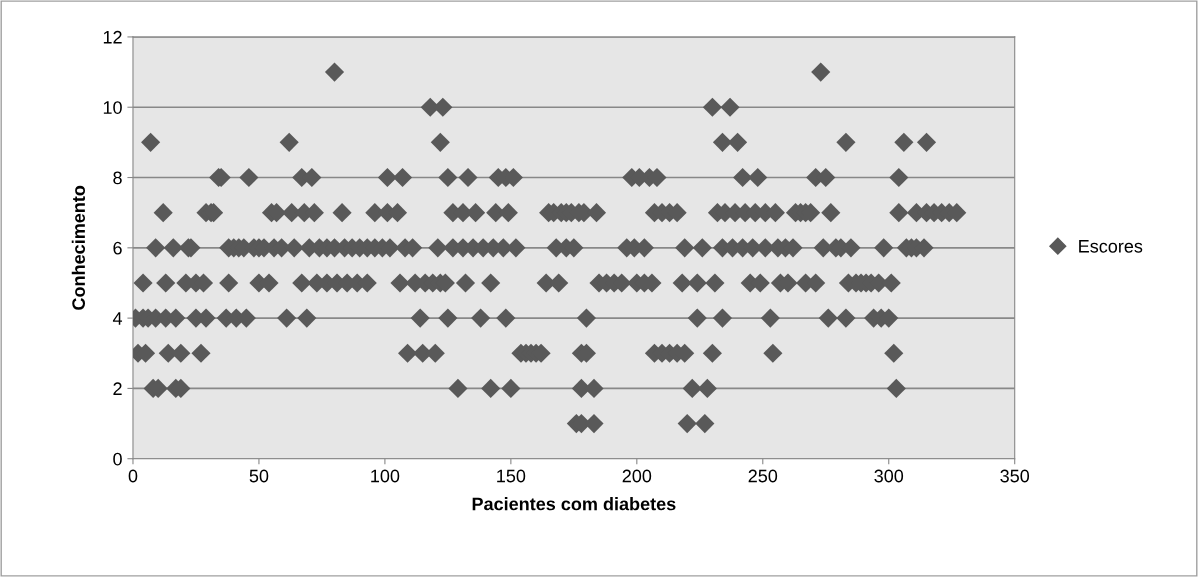  I want to click on y-tick-label: 4, so click(117, 318).